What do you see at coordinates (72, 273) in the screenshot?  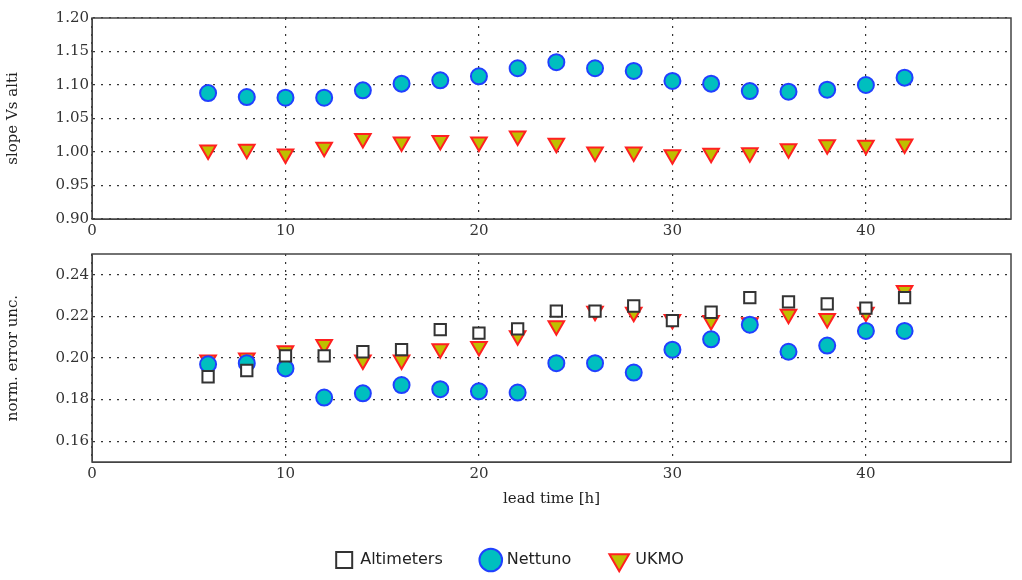 I see `y-tick-label: 0.24` at bounding box center [72, 273].